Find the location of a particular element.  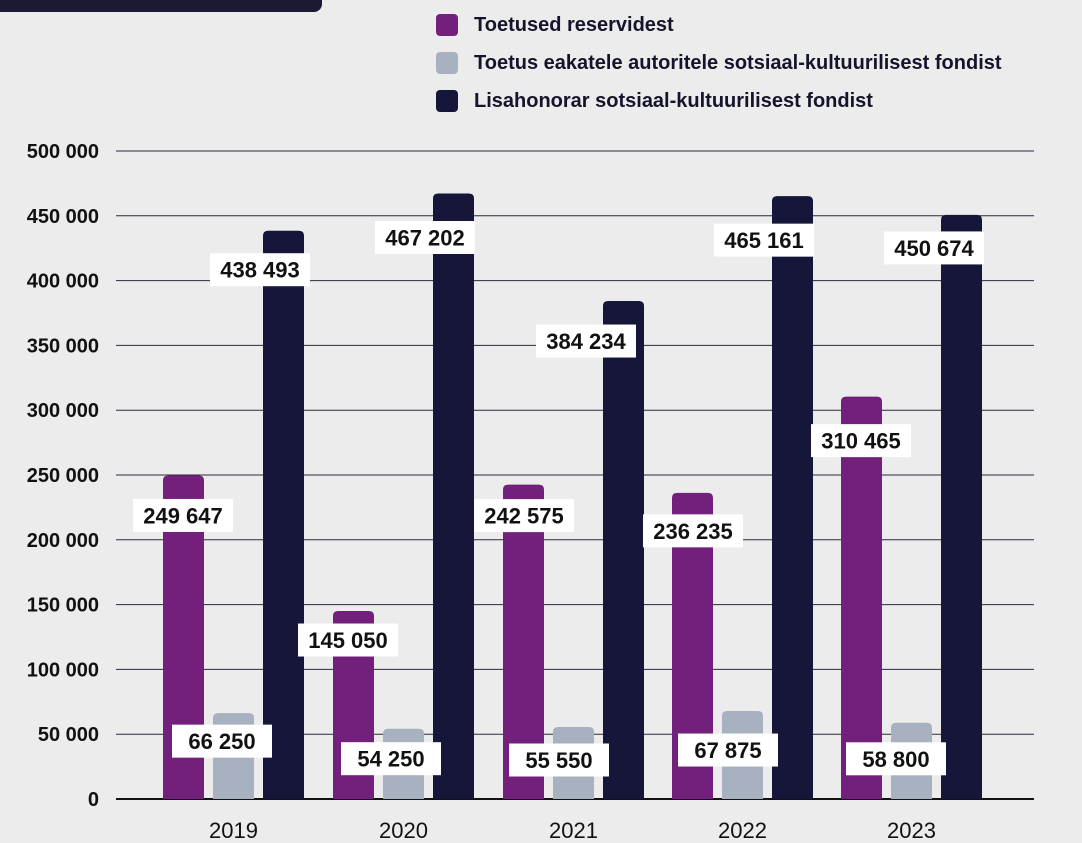

x-tick-label: 2020 is located at coordinates (403, 830).